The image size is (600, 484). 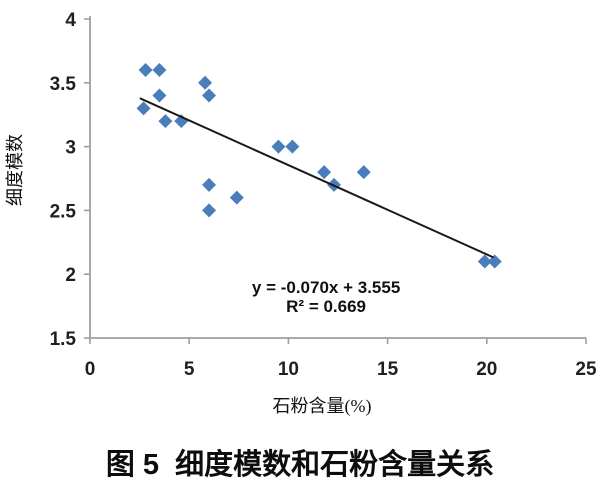 What do you see at coordinates (90, 369) in the screenshot?
I see `x-tick-label: 0` at bounding box center [90, 369].